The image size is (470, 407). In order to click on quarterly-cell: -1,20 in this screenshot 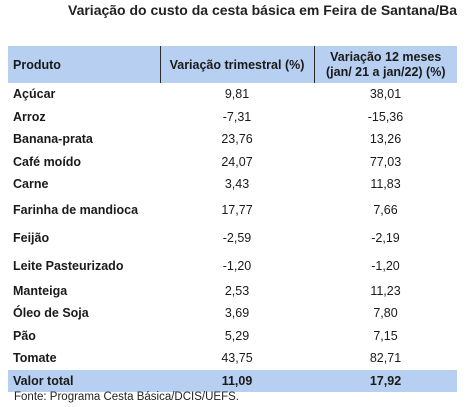, I will do `click(237, 265)`.